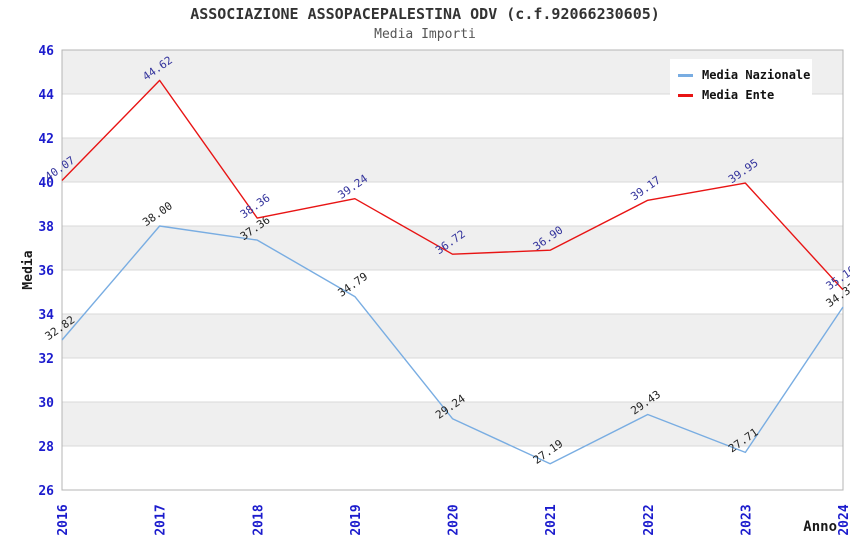 Image resolution: width=850 pixels, height=550 pixels. Describe the element at coordinates (46, 271) in the screenshot. I see `y-tick-label: 36` at that location.